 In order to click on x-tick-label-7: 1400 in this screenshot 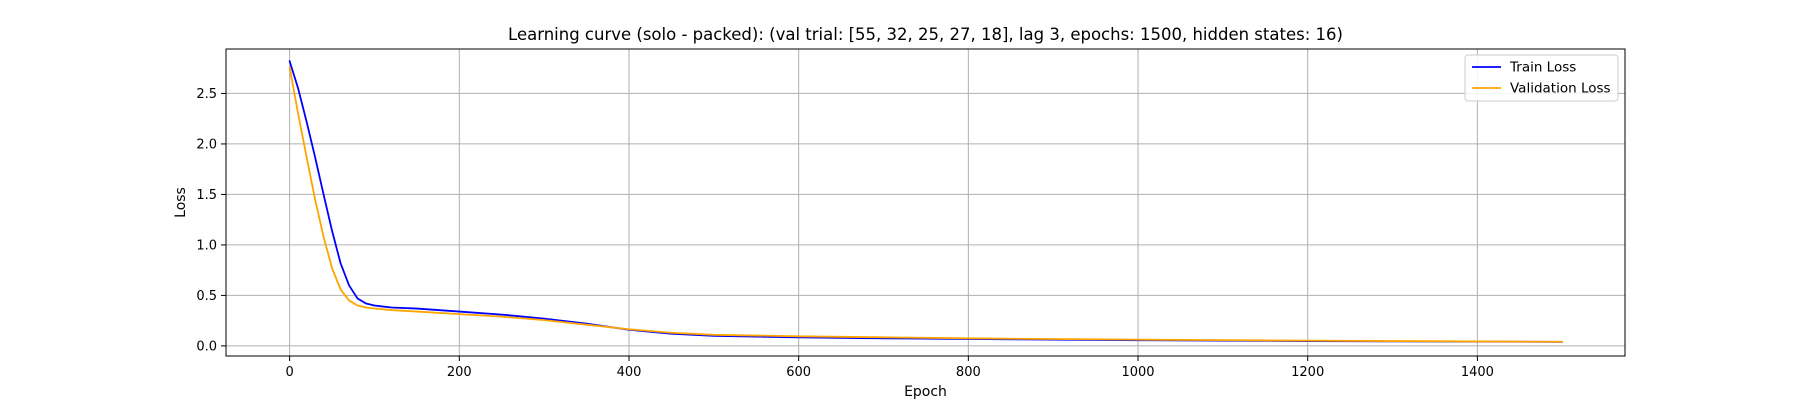, I will do `click(1477, 372)`.